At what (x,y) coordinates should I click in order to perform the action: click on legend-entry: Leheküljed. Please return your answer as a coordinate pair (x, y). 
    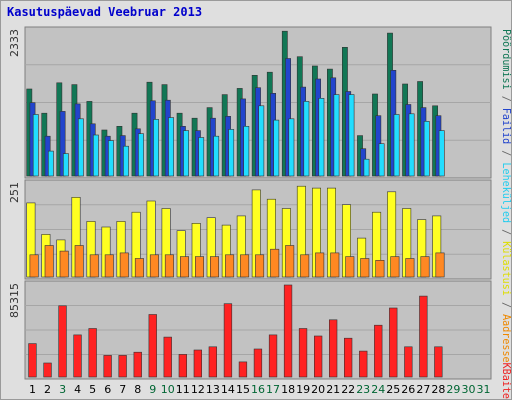
    Looking at the image, I should click on (505, 192).